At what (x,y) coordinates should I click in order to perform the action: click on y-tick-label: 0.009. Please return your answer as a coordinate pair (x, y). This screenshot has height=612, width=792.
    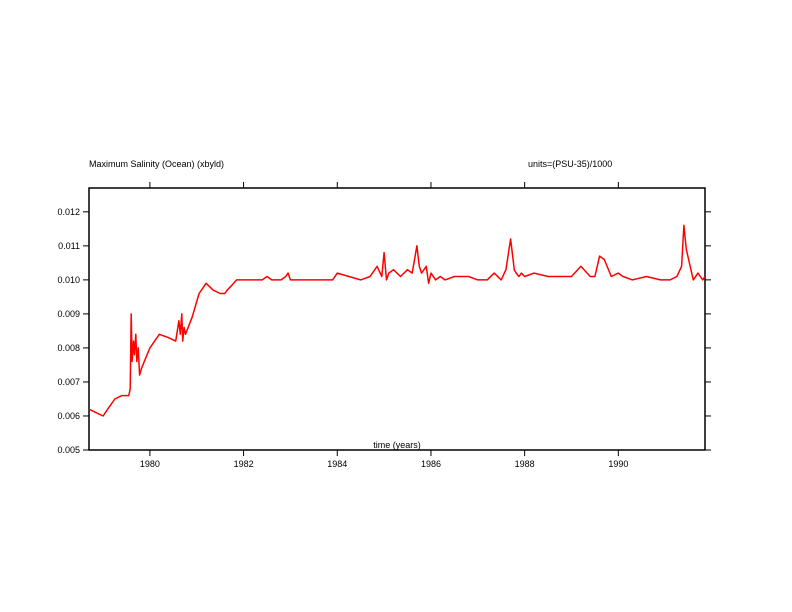
    Looking at the image, I should click on (68, 314).